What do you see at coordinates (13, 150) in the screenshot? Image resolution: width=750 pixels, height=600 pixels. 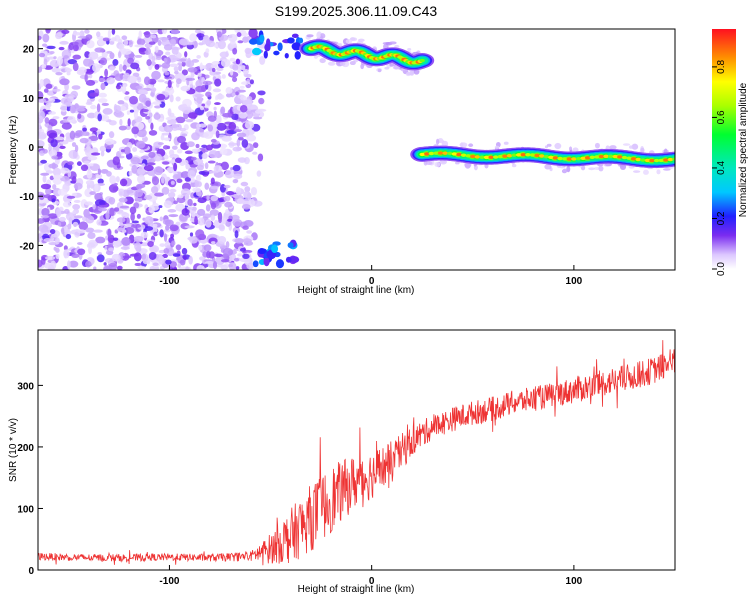 I see `spectrogram-y-label: Frequency (Hz)` at bounding box center [13, 150].